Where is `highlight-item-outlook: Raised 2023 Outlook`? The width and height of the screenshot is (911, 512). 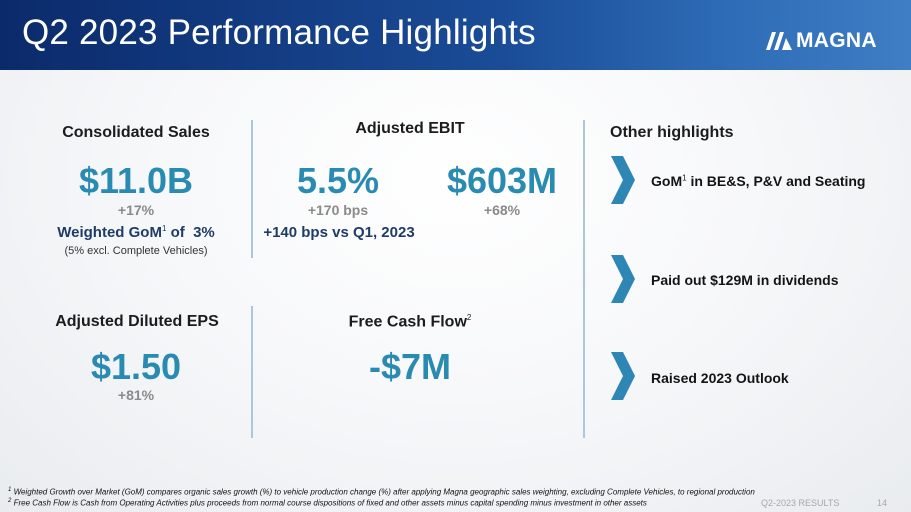
highlight-item-outlook: Raised 2023 Outlook is located at coordinates (720, 378).